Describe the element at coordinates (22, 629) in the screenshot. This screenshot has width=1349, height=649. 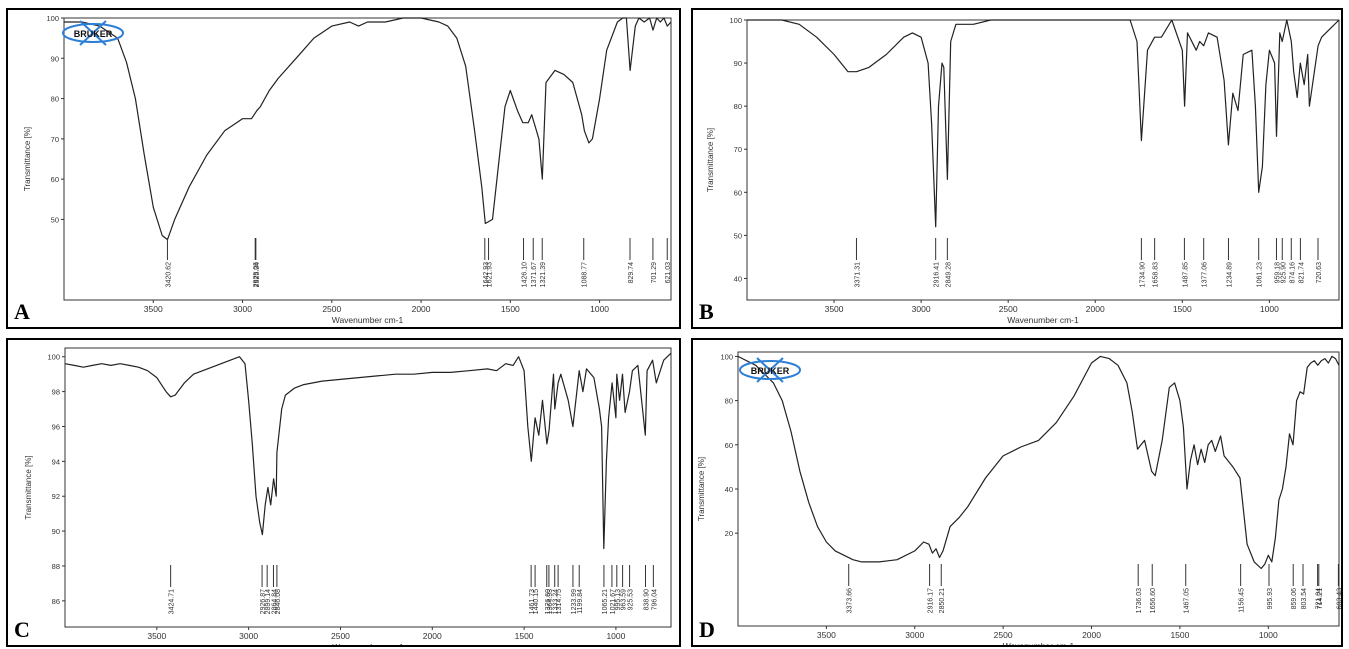
I see `panel-letter: C` at that location.